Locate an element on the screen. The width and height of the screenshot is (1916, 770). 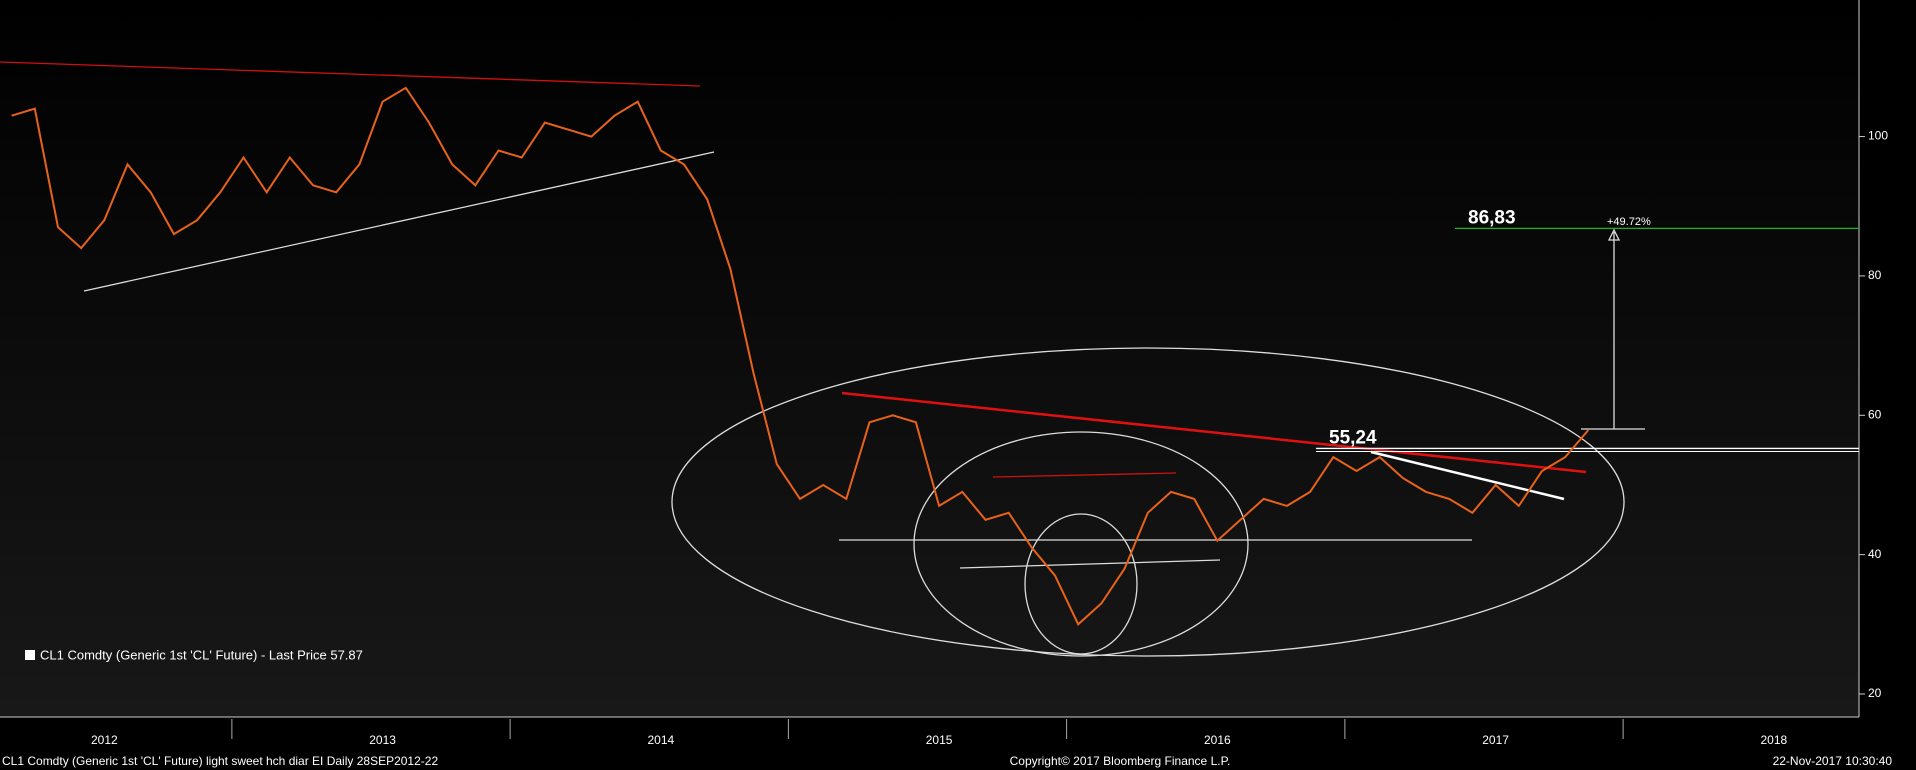
x-tick-label: 2013 is located at coordinates (382, 740).